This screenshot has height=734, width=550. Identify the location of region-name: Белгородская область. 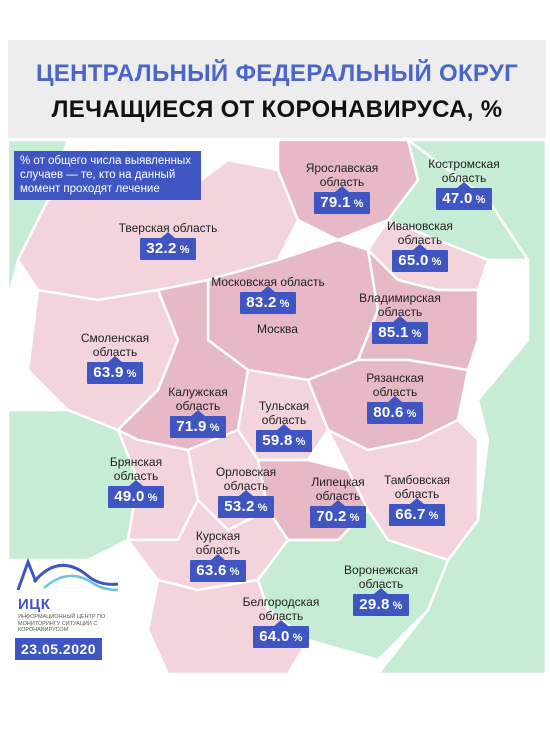
(281, 609).